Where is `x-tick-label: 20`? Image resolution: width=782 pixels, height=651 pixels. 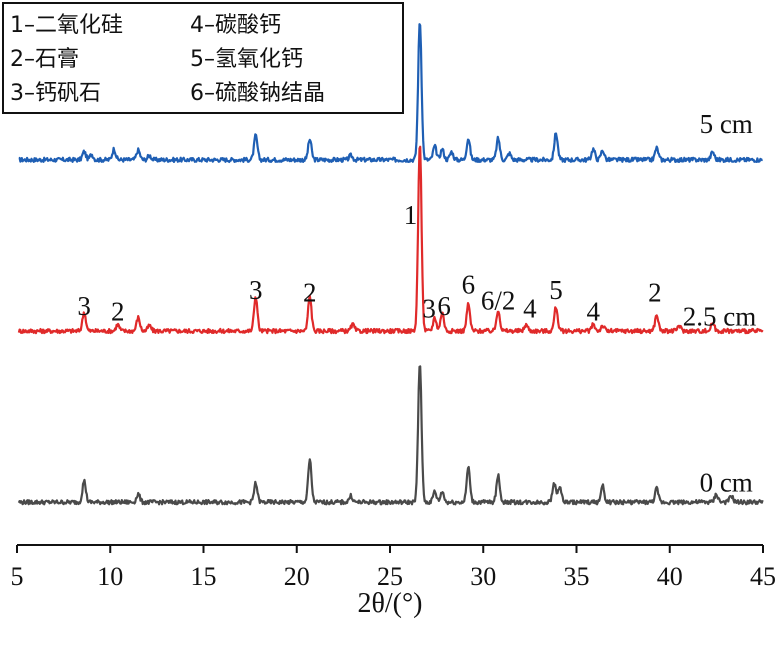 x-tick-label: 20 is located at coordinates (297, 576).